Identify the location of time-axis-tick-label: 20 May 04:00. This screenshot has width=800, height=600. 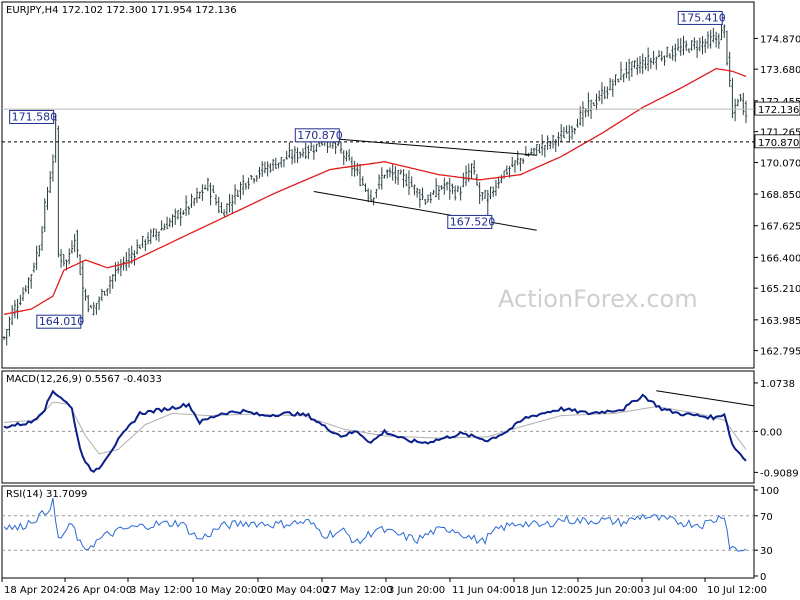
(294, 590).